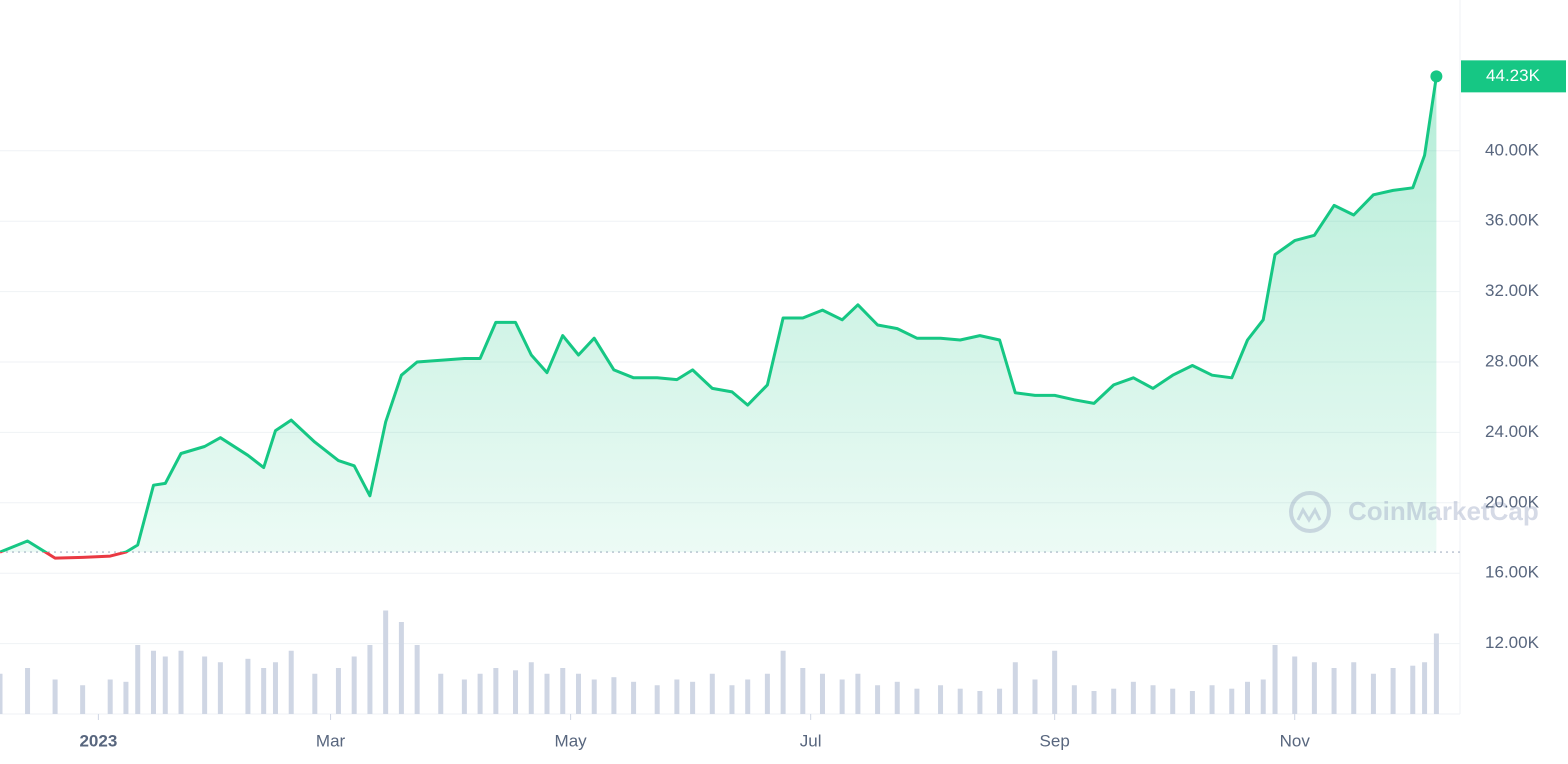  I want to click on y-tick-label: 16.00K, so click(1512, 572).